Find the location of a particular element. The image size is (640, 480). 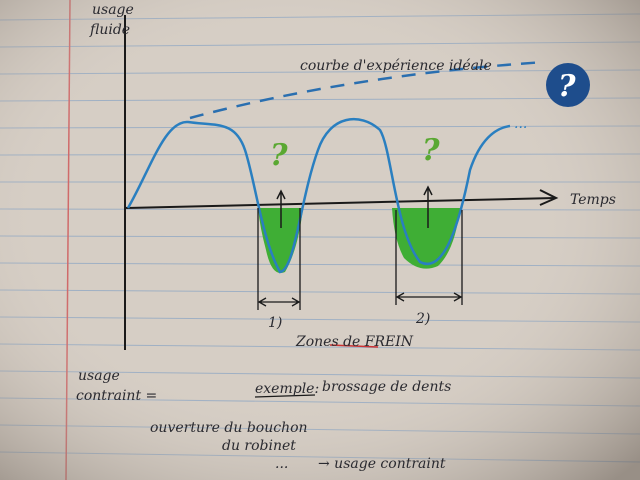

x-label: Temps is located at coordinates (593, 200).